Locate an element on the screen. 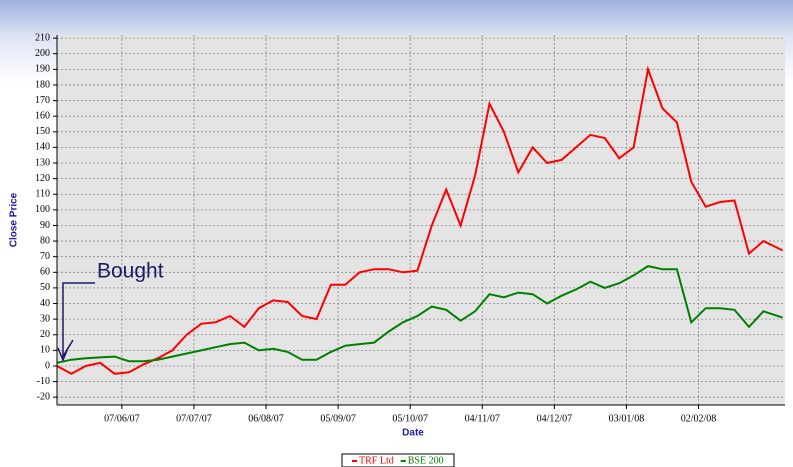 This screenshot has width=793, height=467. y-tick-label: 90 is located at coordinates (45, 225).